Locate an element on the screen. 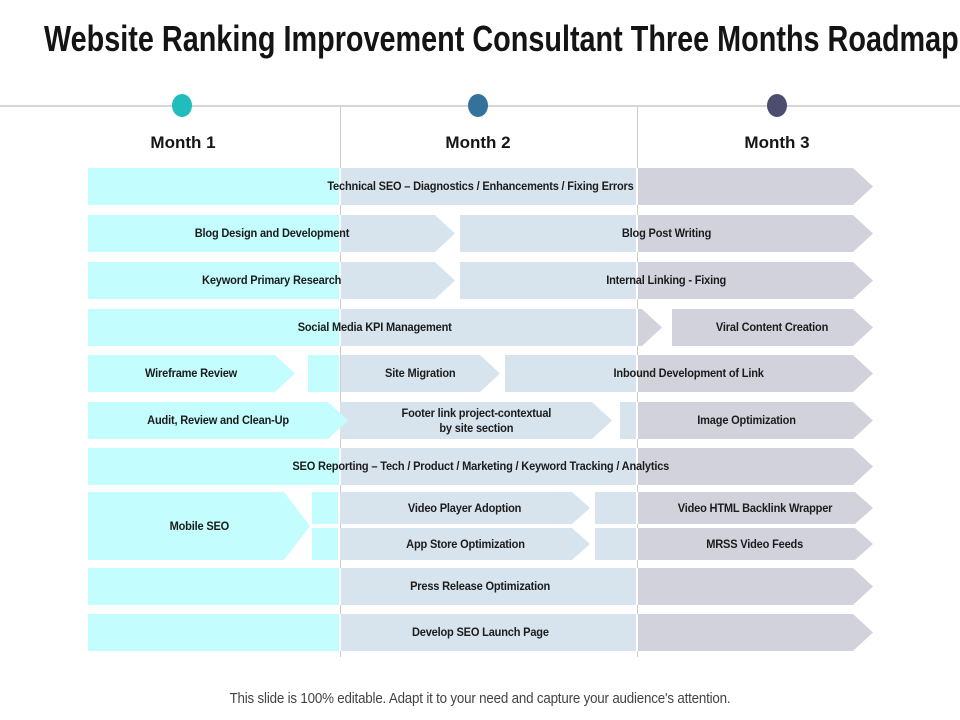 Image resolution: width=960 pixels, height=720 pixels. bar-mobile-seo: Mobile SEO is located at coordinates (199, 526).